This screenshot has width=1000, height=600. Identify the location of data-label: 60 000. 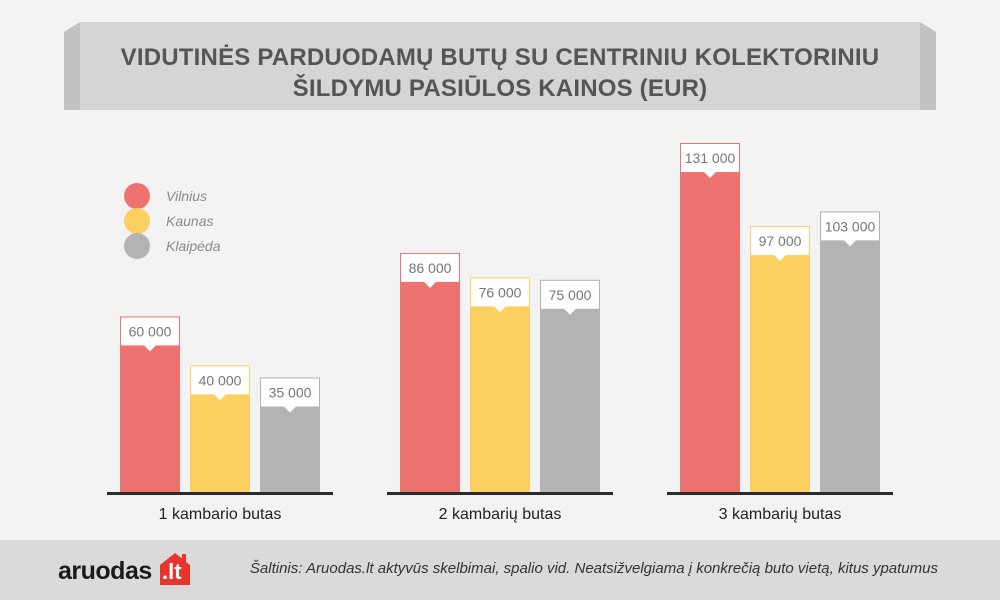
(150, 331).